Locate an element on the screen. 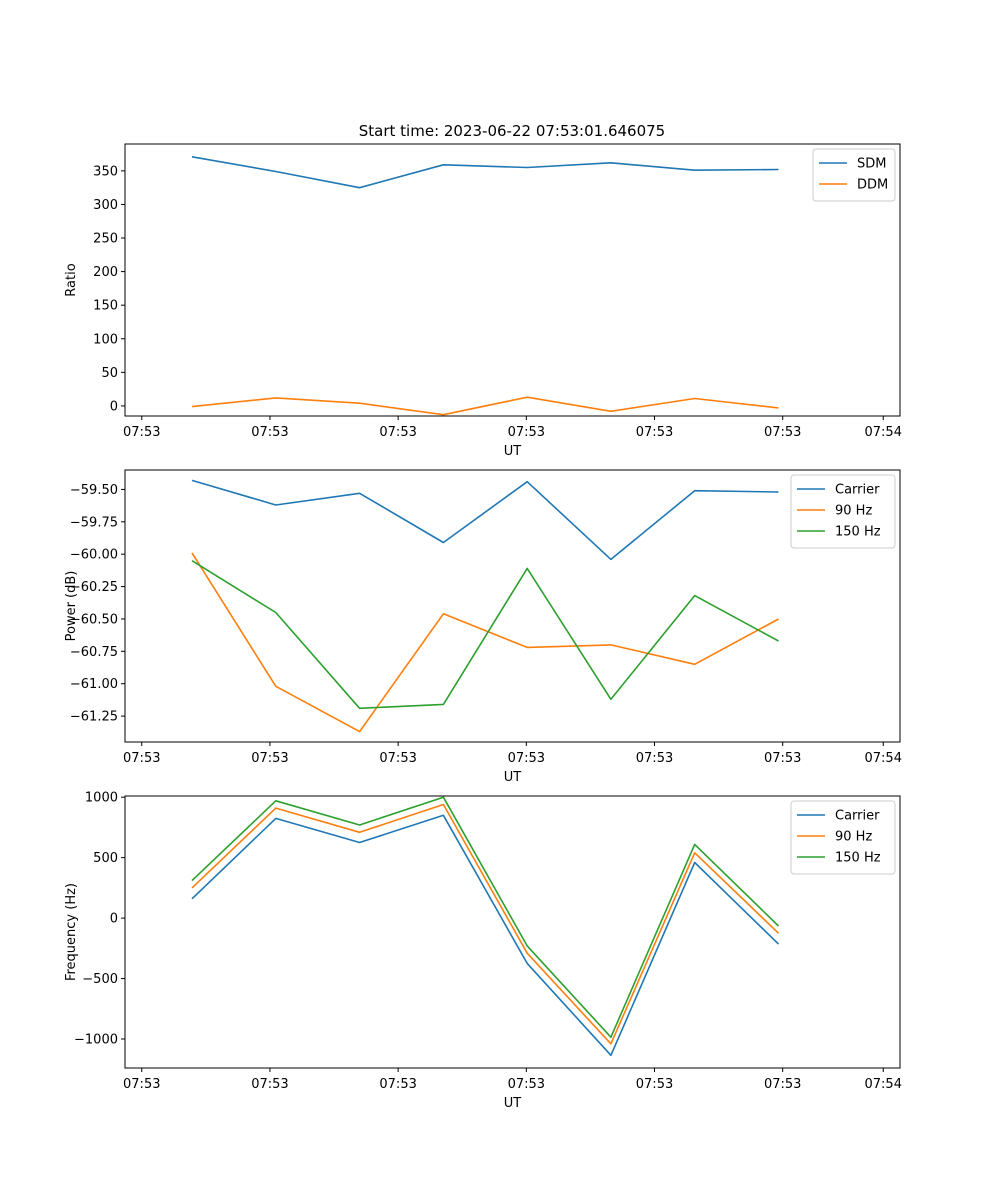 This screenshot has height=1200, width=1000. y-tick-label: −500 is located at coordinates (100, 979).